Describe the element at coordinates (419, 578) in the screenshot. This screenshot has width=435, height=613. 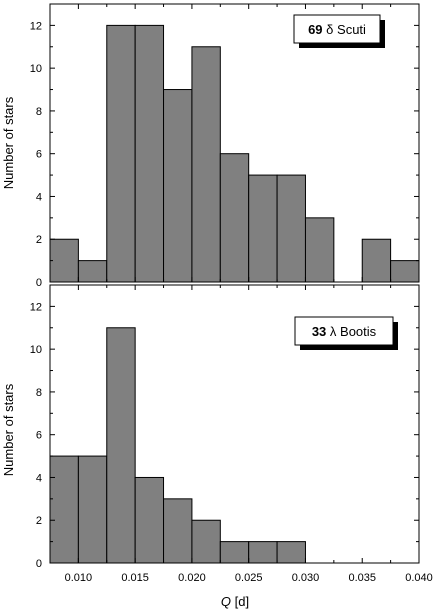
I see `x-tick-label: 0.040` at that location.